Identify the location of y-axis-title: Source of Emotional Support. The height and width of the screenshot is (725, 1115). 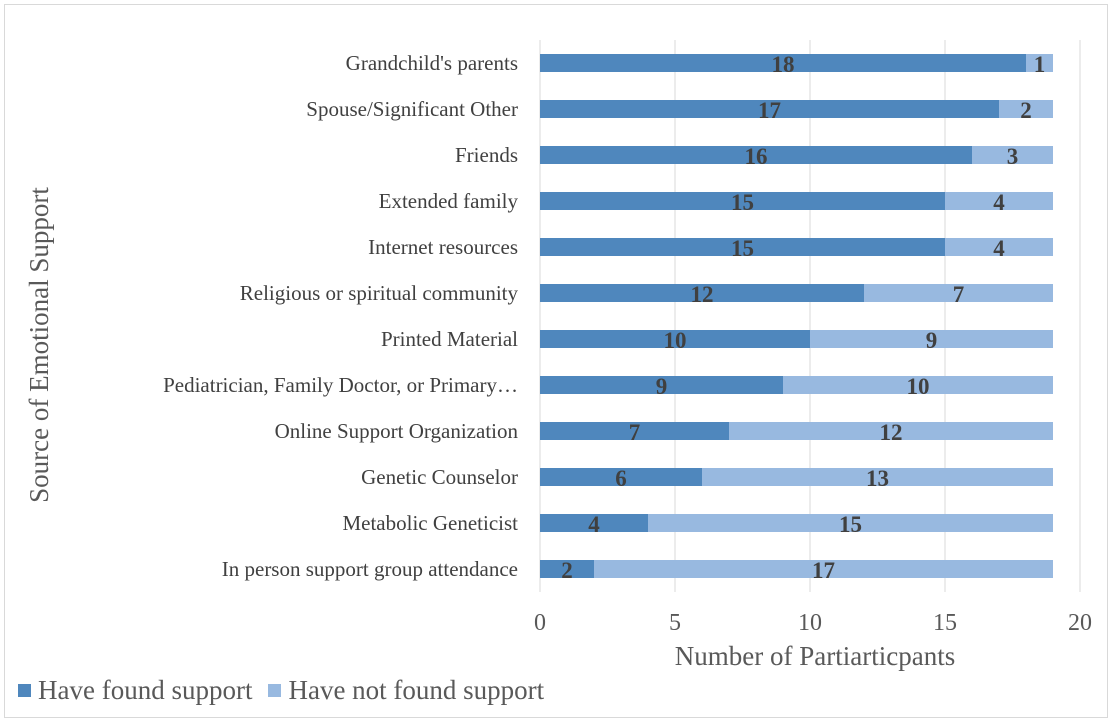
(39, 345).